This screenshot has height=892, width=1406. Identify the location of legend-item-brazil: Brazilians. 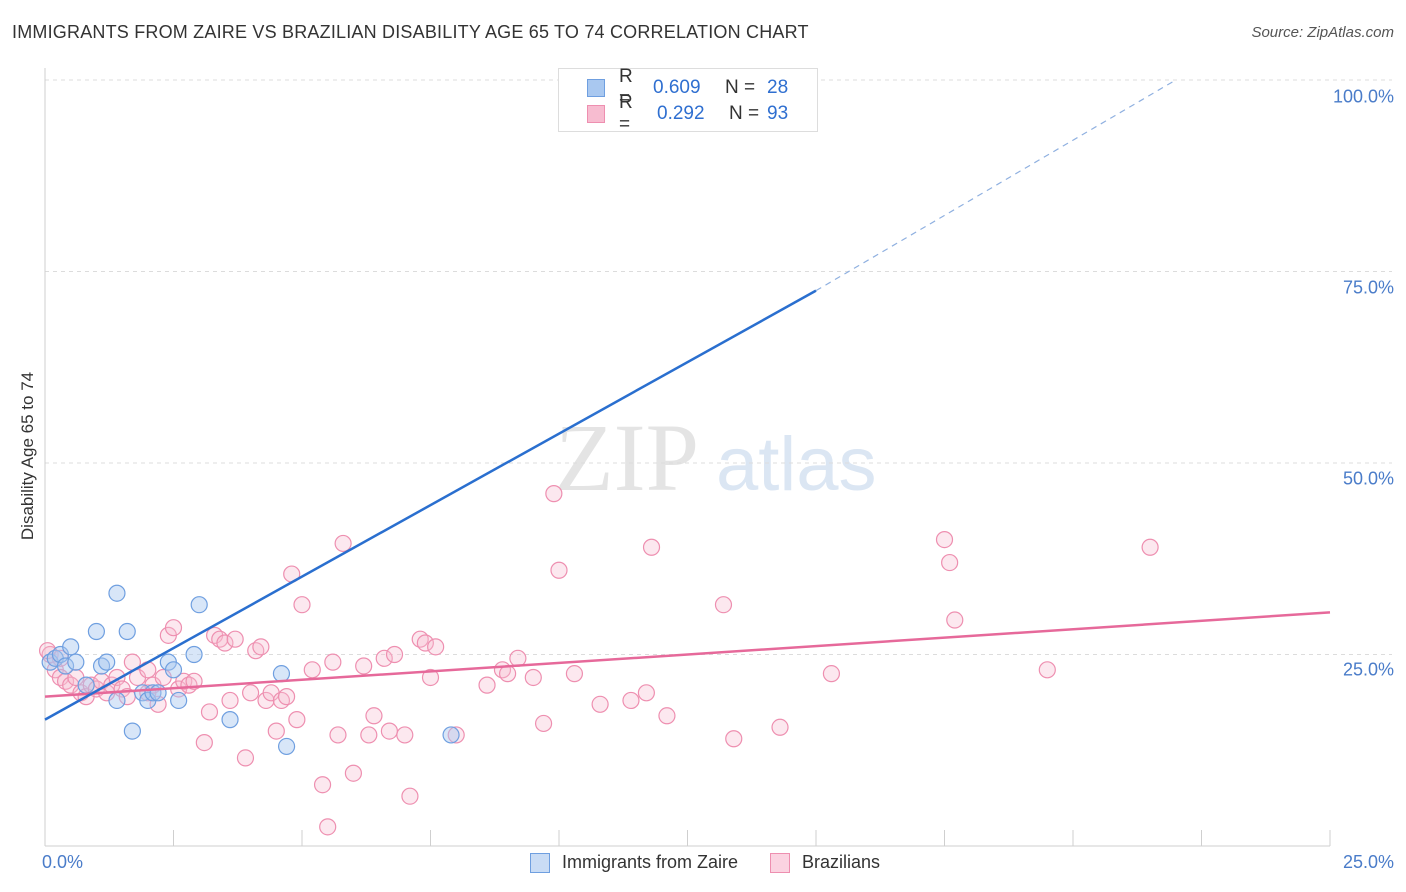
(825, 862).